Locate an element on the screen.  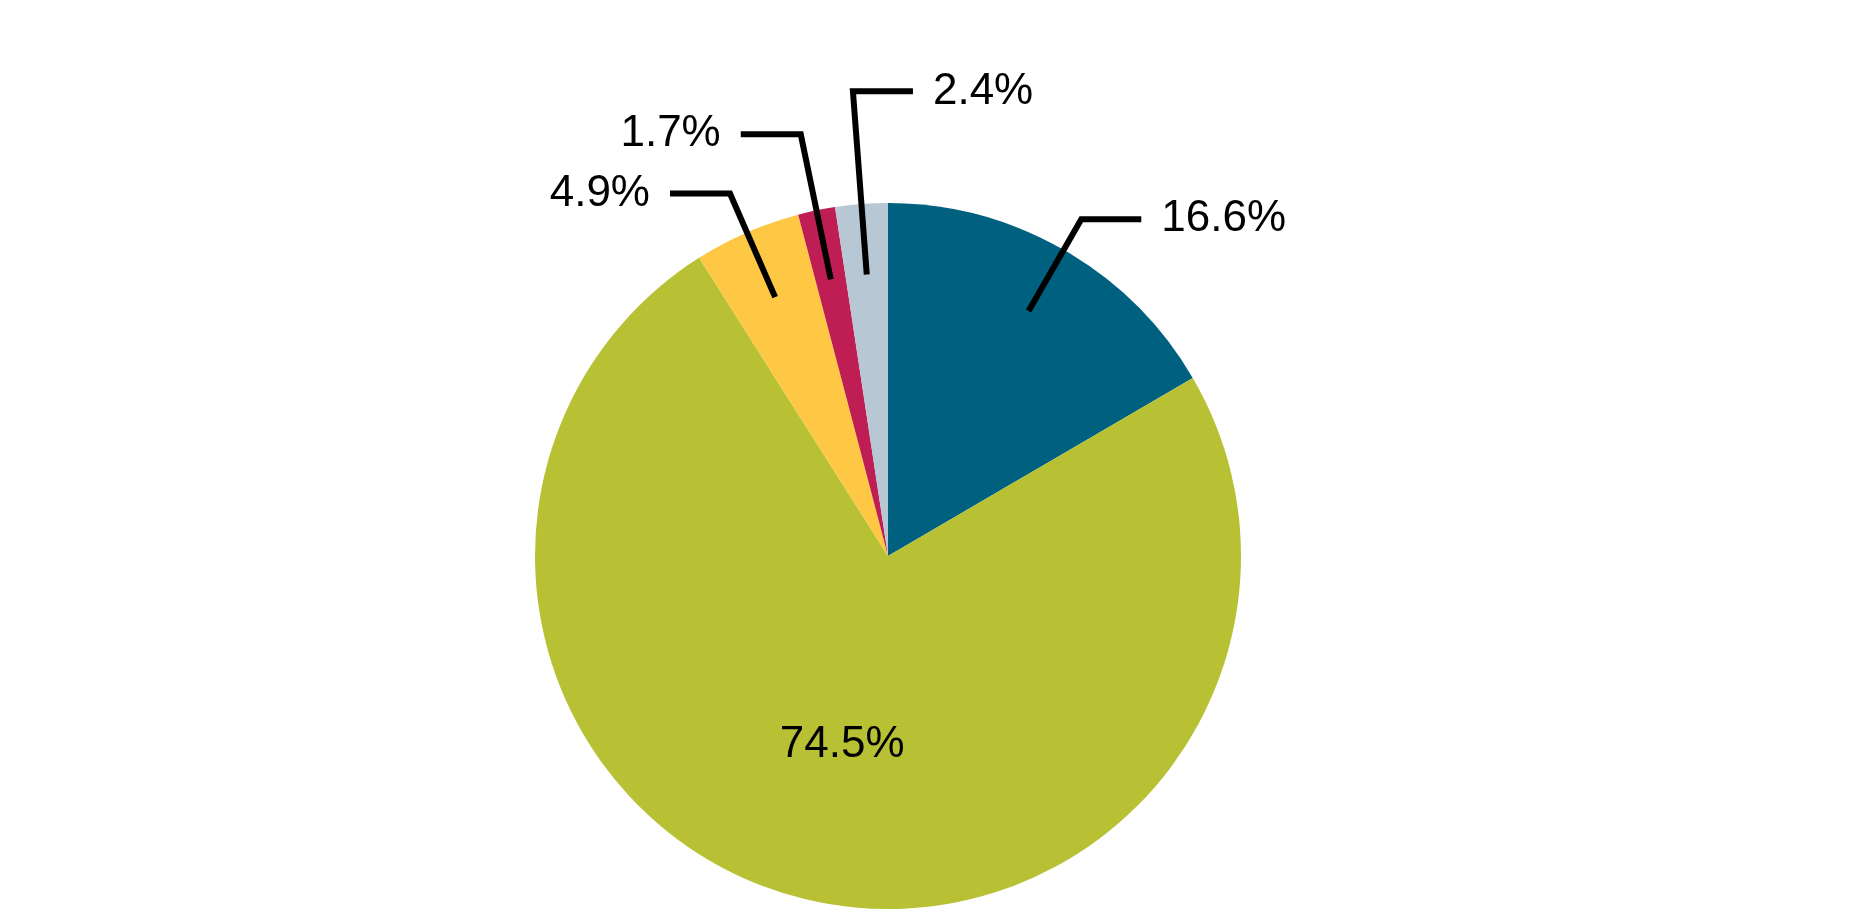
data-label: 2.4% is located at coordinates (983, 88).